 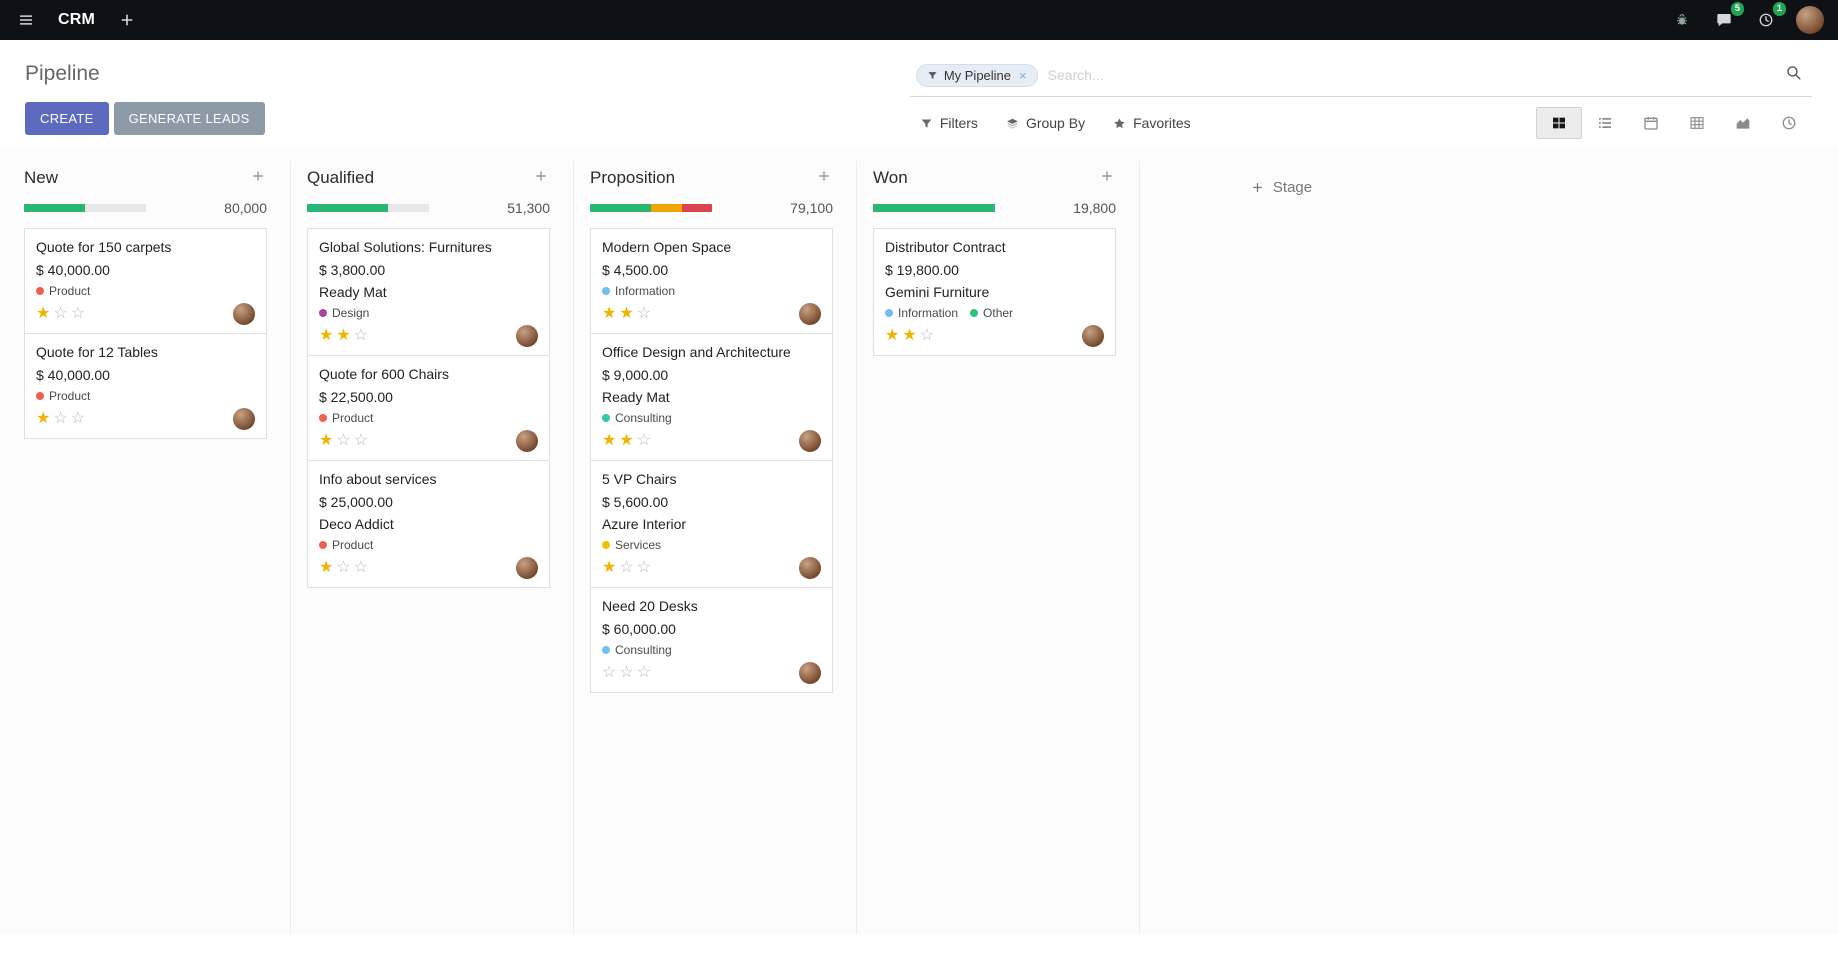 What do you see at coordinates (1793, 75) in the screenshot?
I see `search-button` at bounding box center [1793, 75].